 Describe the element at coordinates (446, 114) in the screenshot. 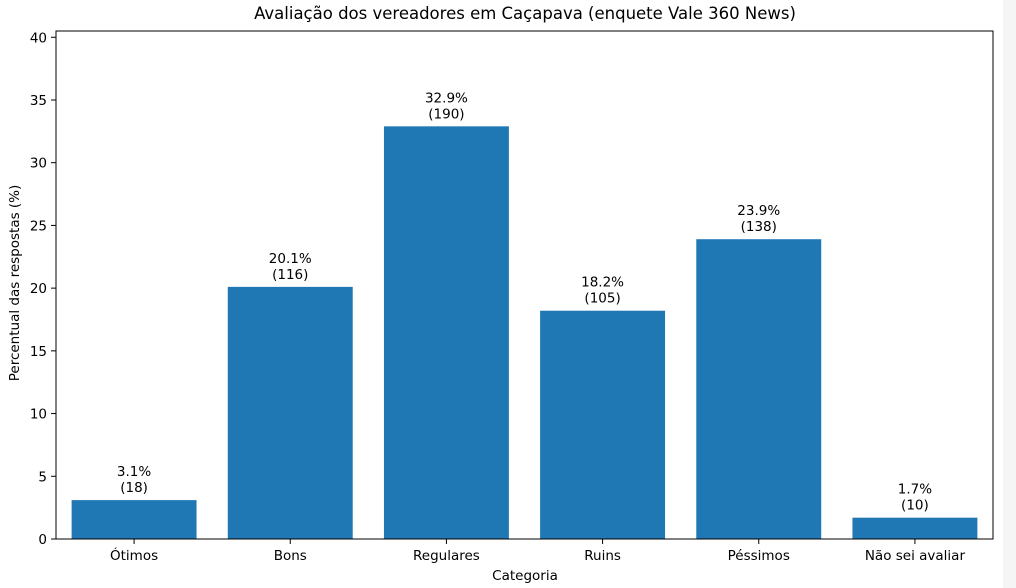

I see `bar-count-label: (190)` at that location.